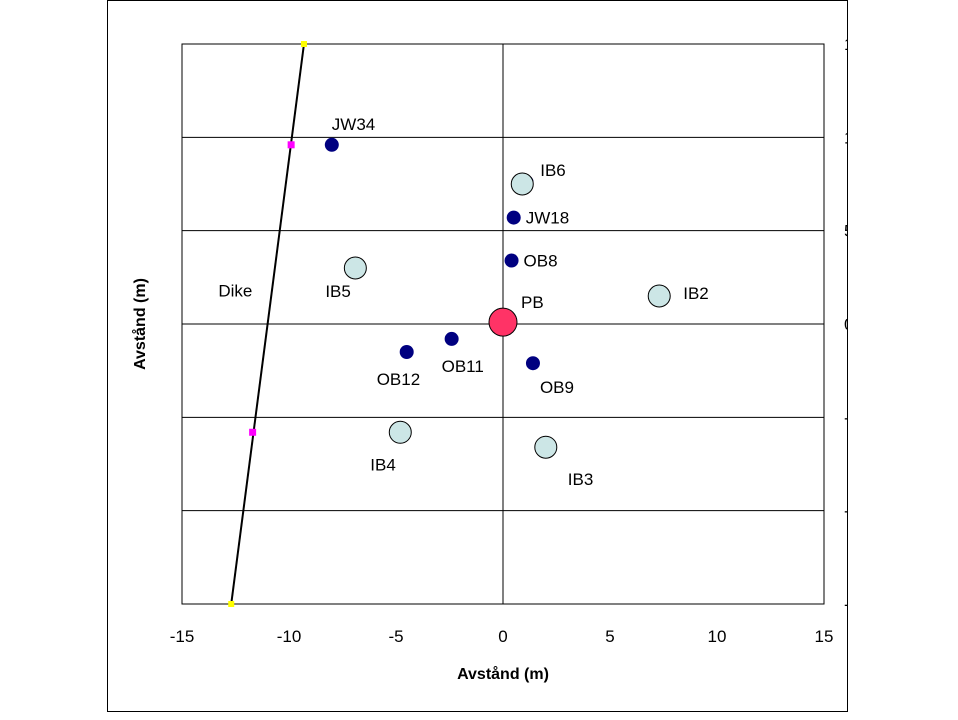 This screenshot has width=958, height=720. What do you see at coordinates (845, 511) in the screenshot?
I see `y-tick-label: -10` at bounding box center [845, 511].